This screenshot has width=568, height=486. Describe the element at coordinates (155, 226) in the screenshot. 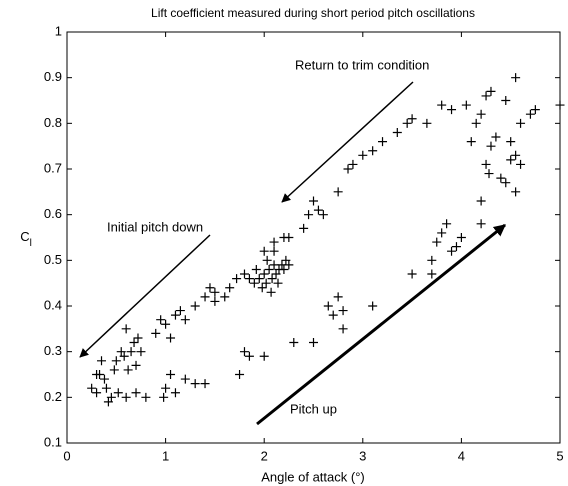

I see `annotation: Initial pitch down` at that location.